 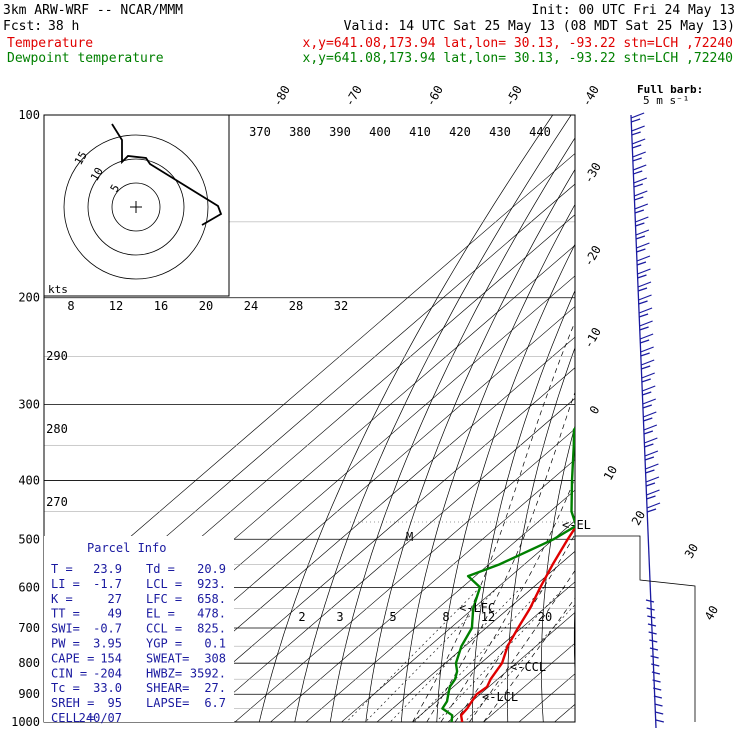 I want to click on hodograph-speed-label: 24, so click(x=251, y=306).